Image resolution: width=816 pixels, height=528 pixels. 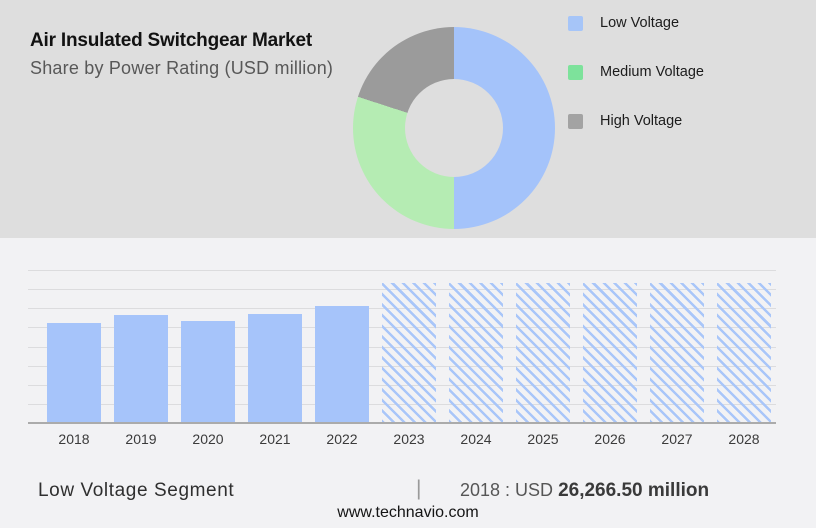 I want to click on x-axis-label-2020: 2020, so click(x=208, y=439).